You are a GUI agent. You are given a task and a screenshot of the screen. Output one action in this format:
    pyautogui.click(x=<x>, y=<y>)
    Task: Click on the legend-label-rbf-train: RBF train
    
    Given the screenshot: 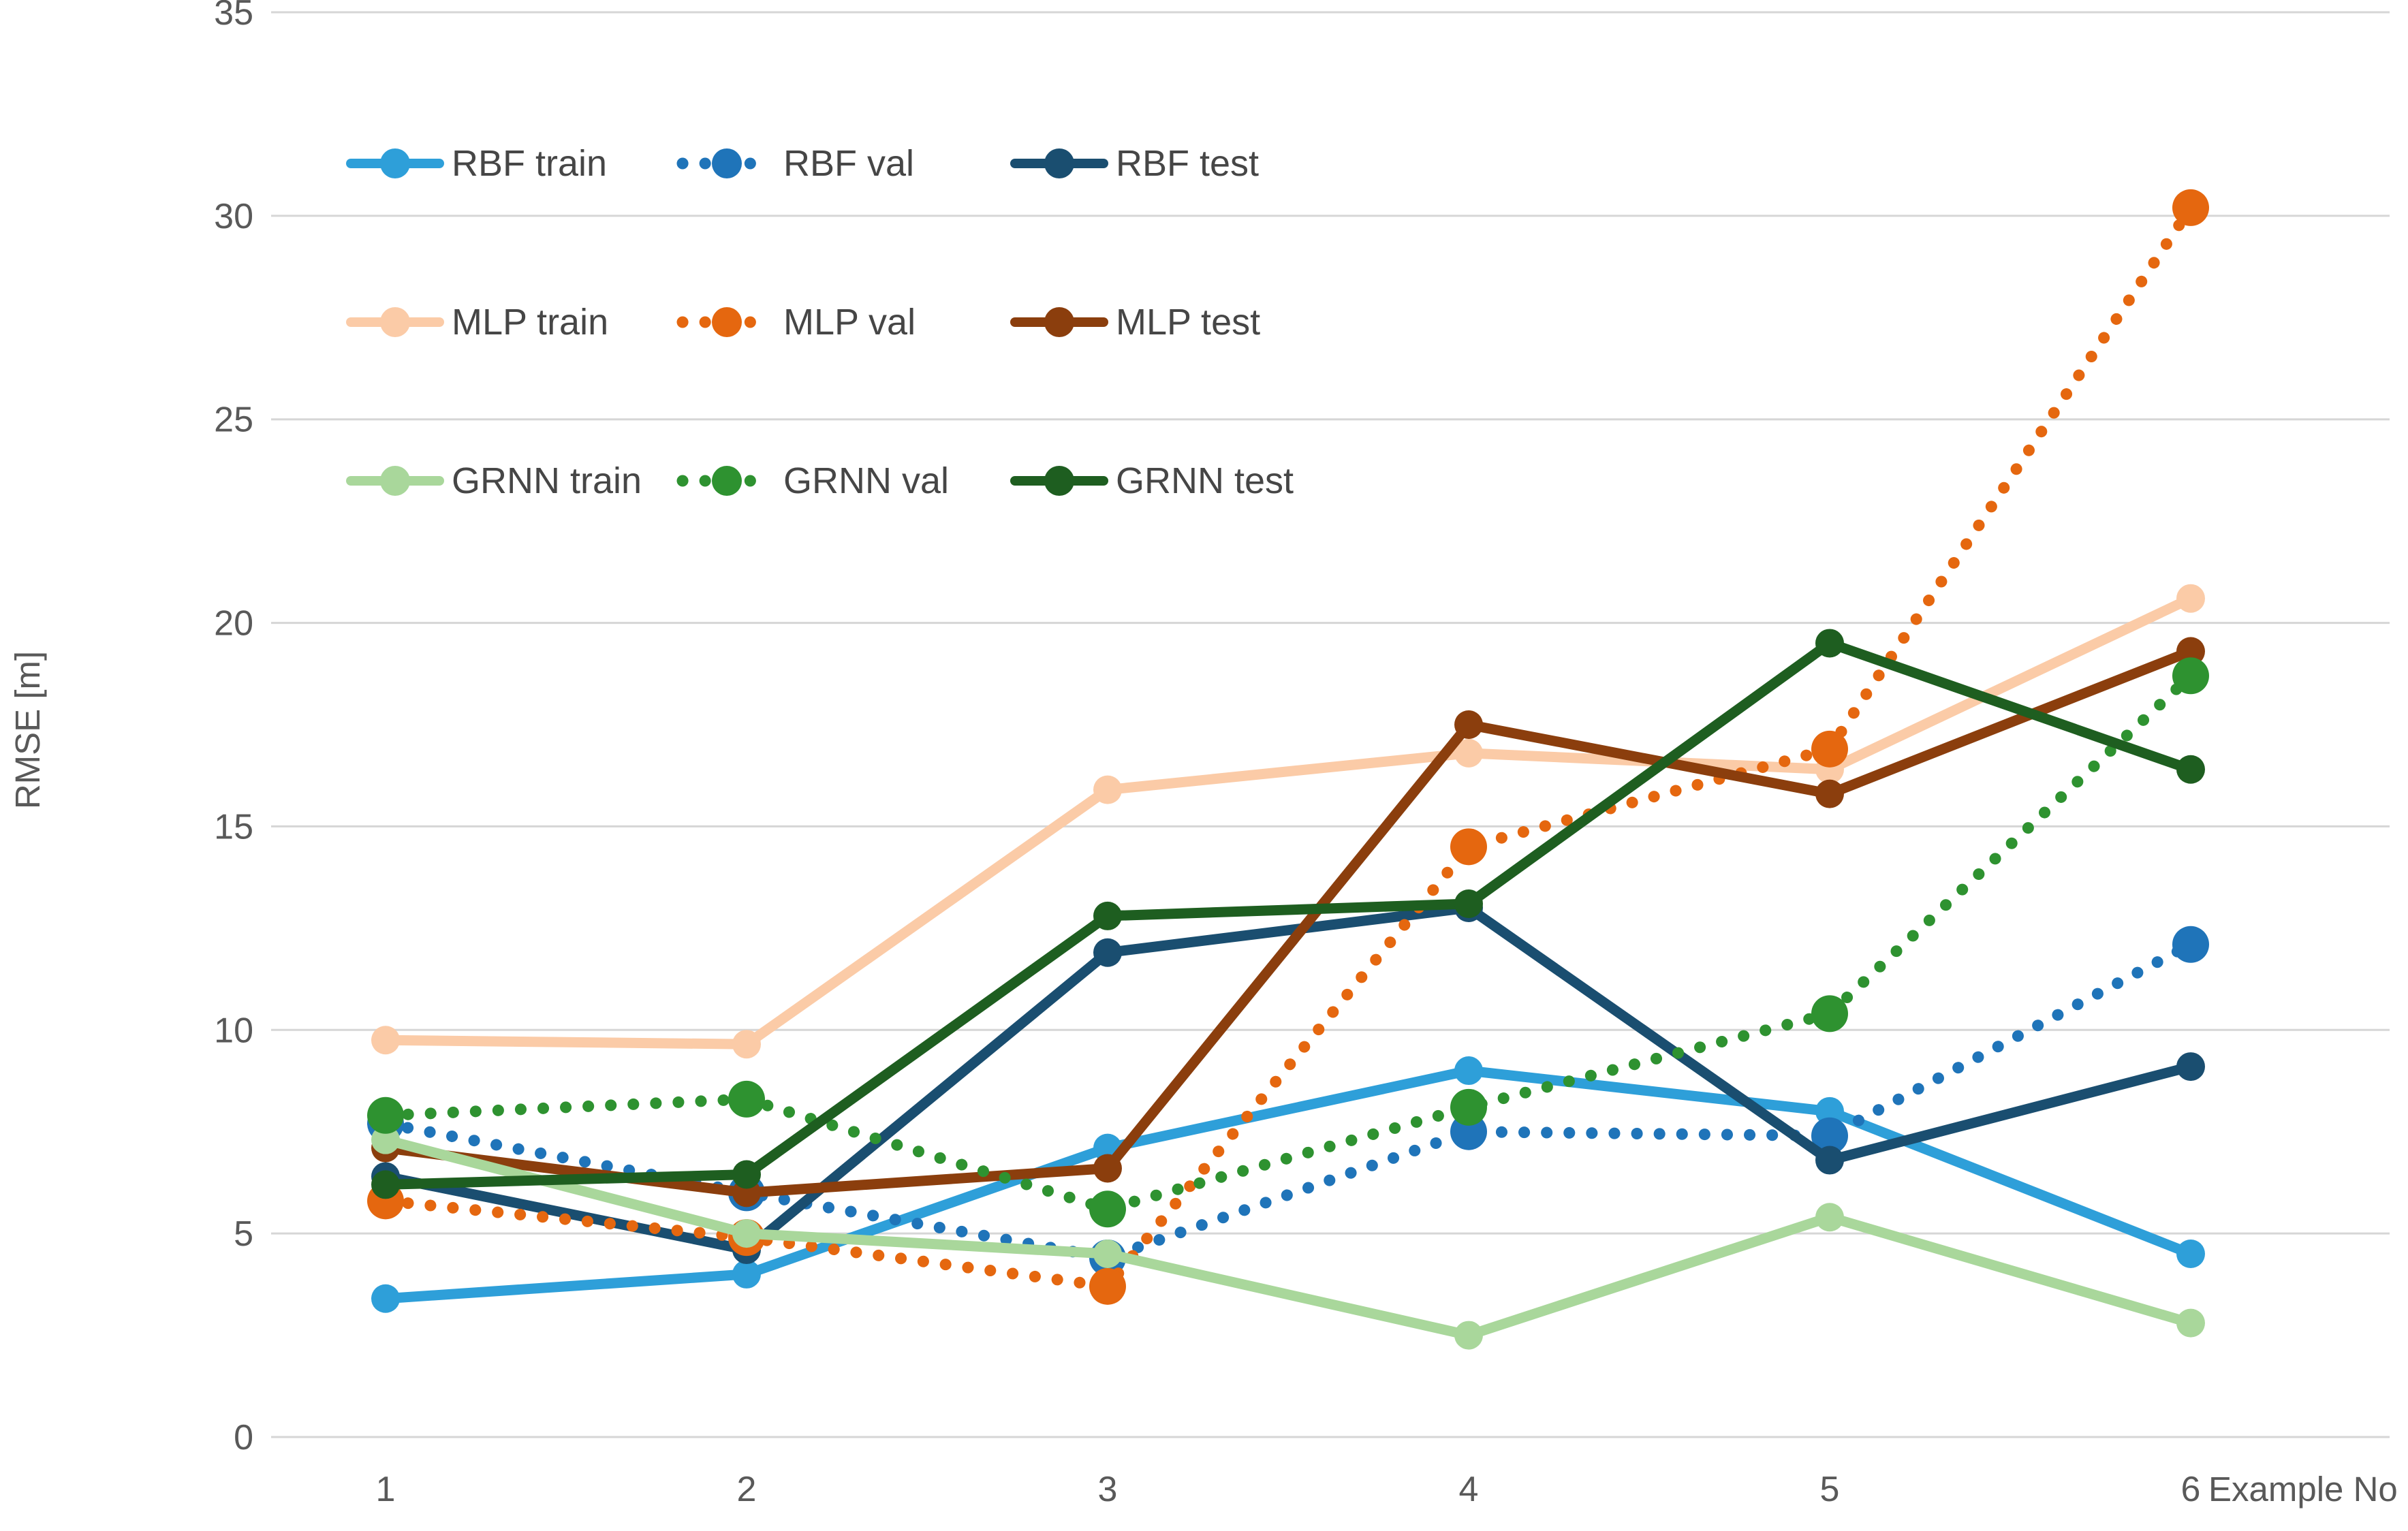 What is the action you would take?
    pyautogui.click(x=529, y=163)
    